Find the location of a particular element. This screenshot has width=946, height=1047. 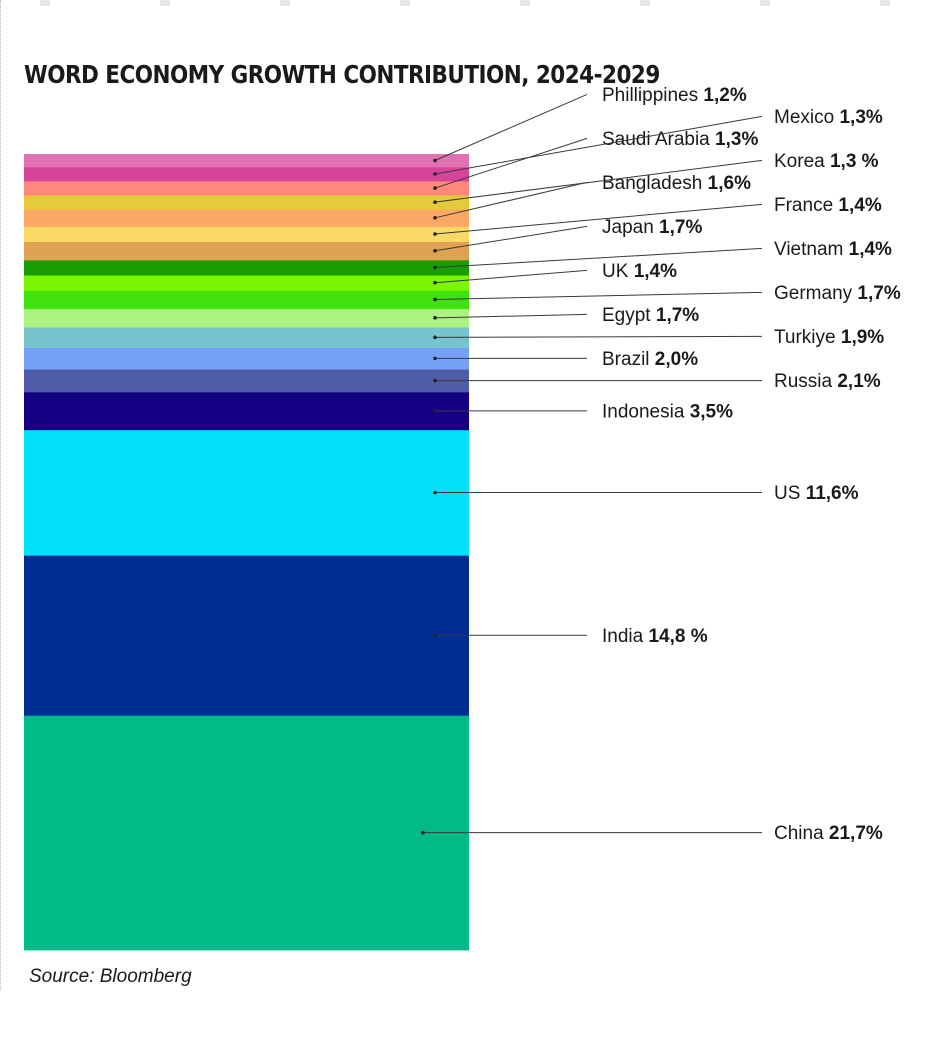

label-country: US is located at coordinates (790, 493).